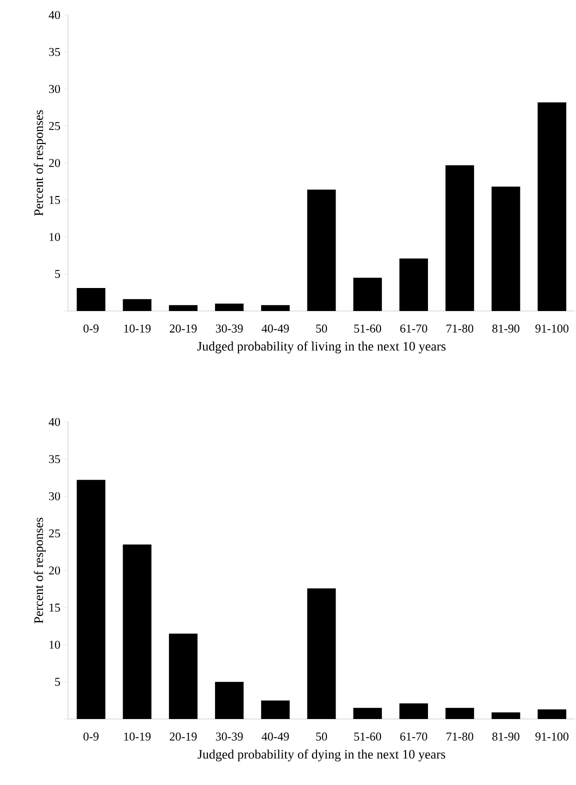 The height and width of the screenshot is (785, 576). Describe the element at coordinates (321, 347) in the screenshot. I see `x-axis-title: Judged probability of living in the next 10 years` at that location.